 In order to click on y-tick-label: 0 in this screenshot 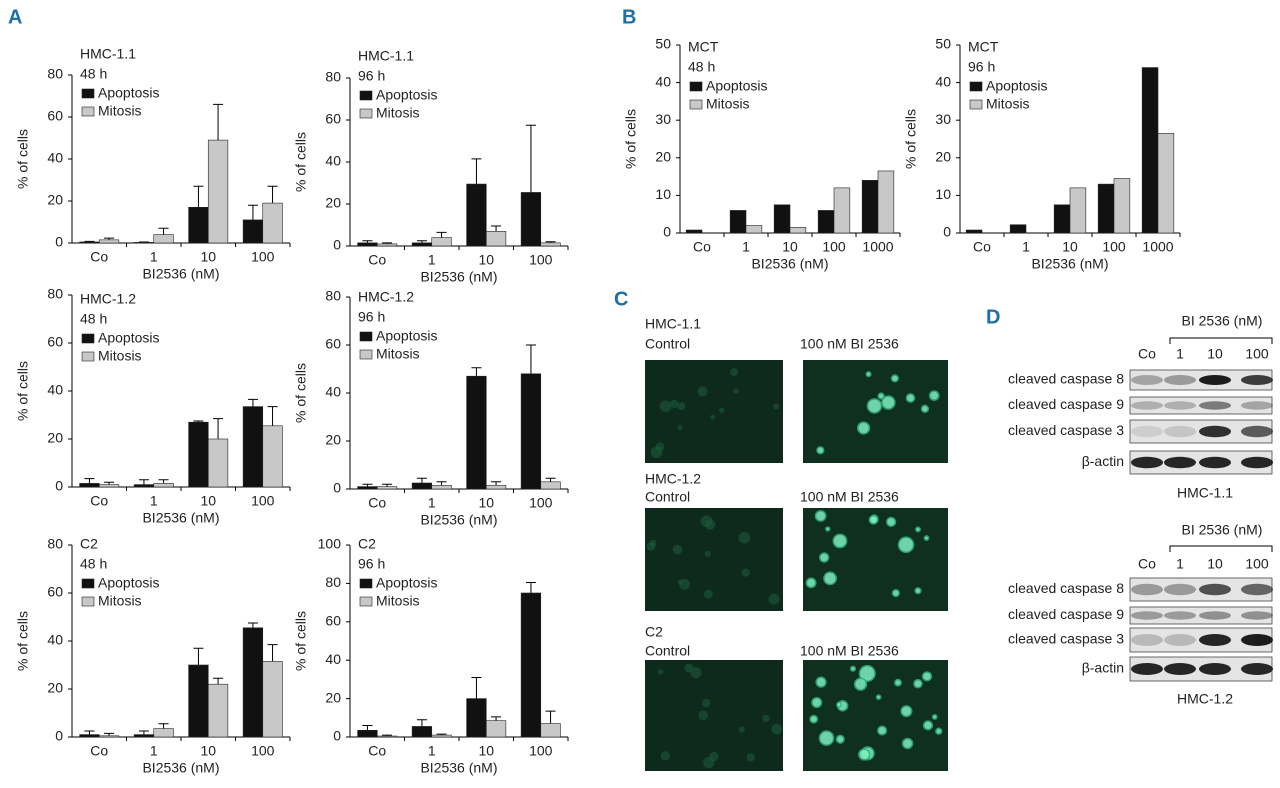, I will do `click(337, 736)`.